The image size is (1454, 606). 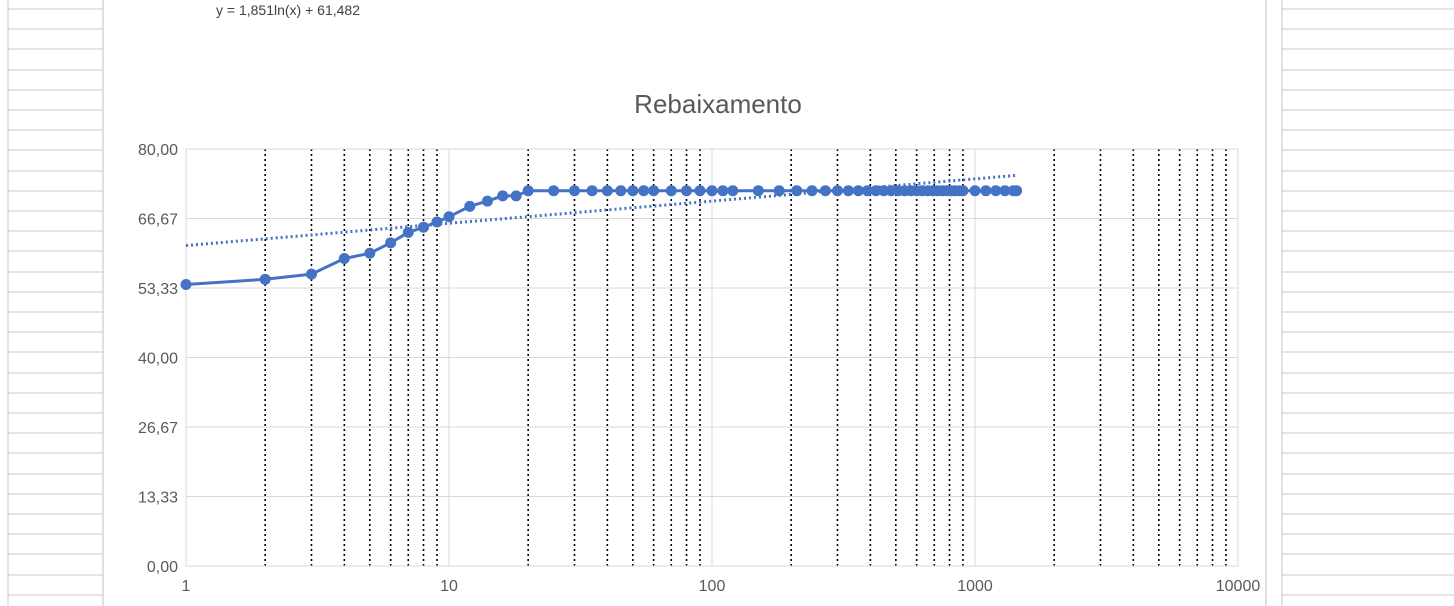 What do you see at coordinates (718, 104) in the screenshot?
I see `chart-title: Rebaixamento` at bounding box center [718, 104].